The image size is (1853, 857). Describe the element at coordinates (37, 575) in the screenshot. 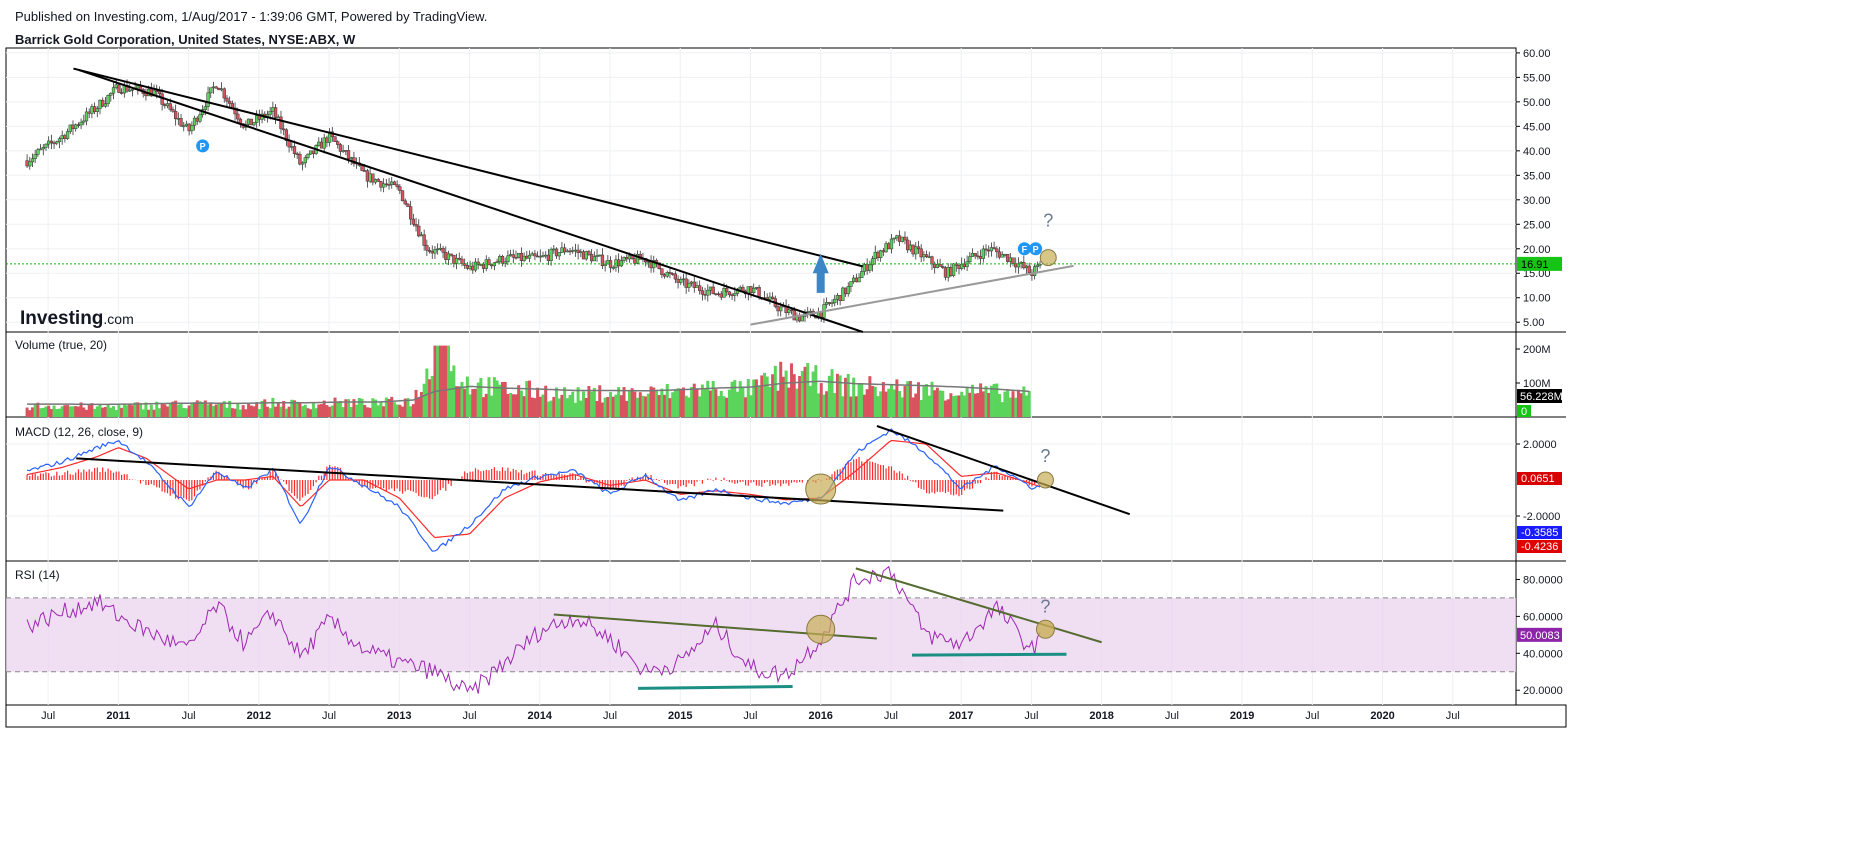

I see `rsi-title: RSI (14)` at that location.